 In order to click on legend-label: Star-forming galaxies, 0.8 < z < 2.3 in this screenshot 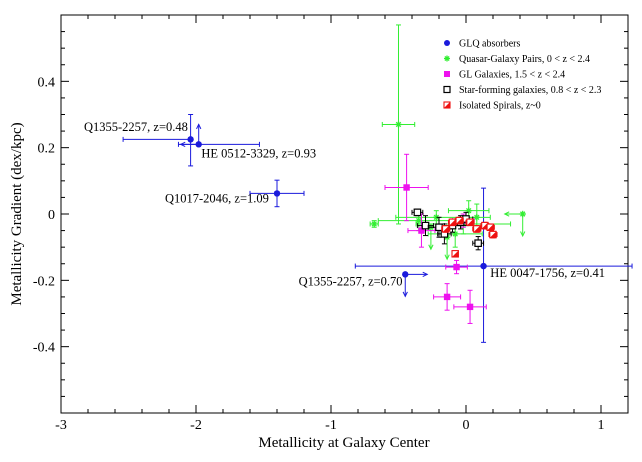, I will do `click(530, 90)`.